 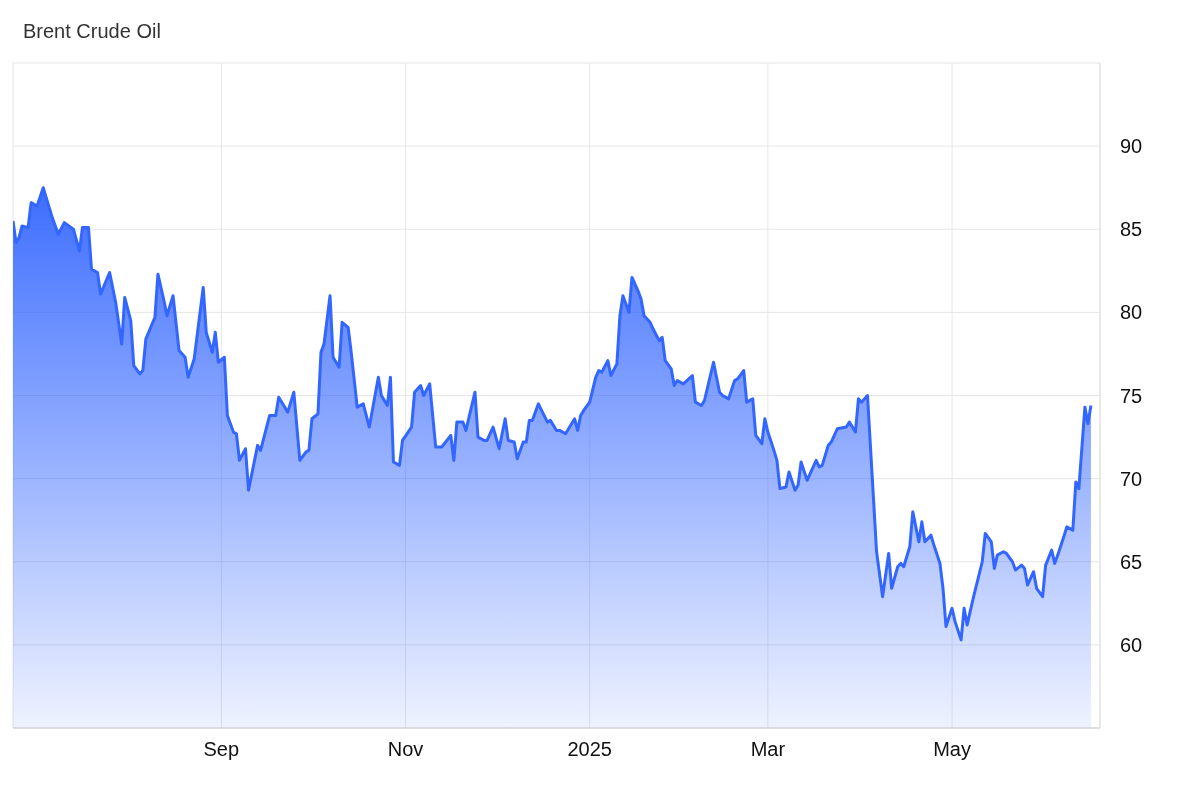 I want to click on y-tick-label: 85, so click(x=1131, y=229).